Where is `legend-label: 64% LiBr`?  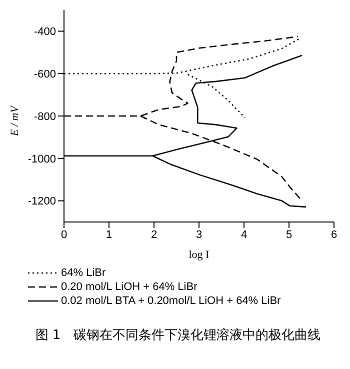 legend-label: 64% LiBr is located at coordinates (83, 273).